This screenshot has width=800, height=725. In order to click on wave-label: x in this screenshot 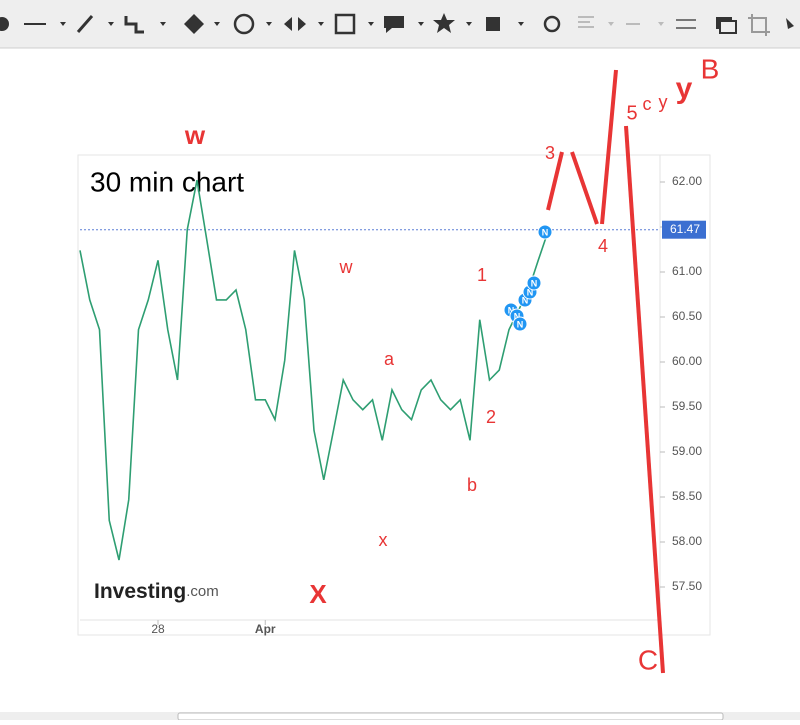, I will do `click(383, 540)`.